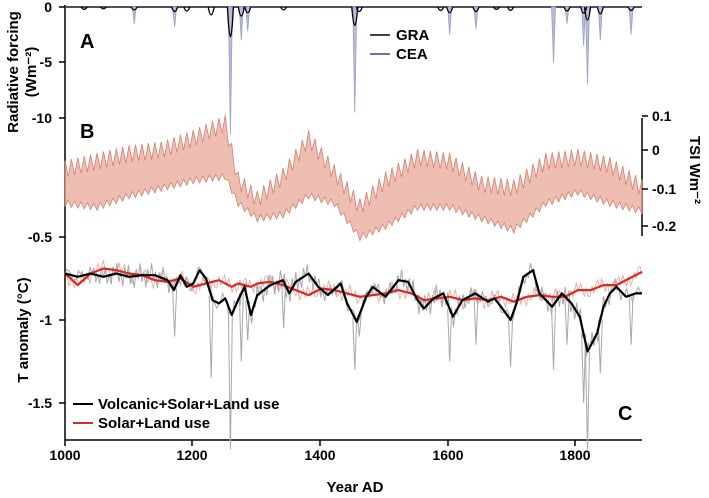 This screenshot has width=709, height=498. I want to click on panel-a-yticks: 0 -5 -10, so click(48, 63).